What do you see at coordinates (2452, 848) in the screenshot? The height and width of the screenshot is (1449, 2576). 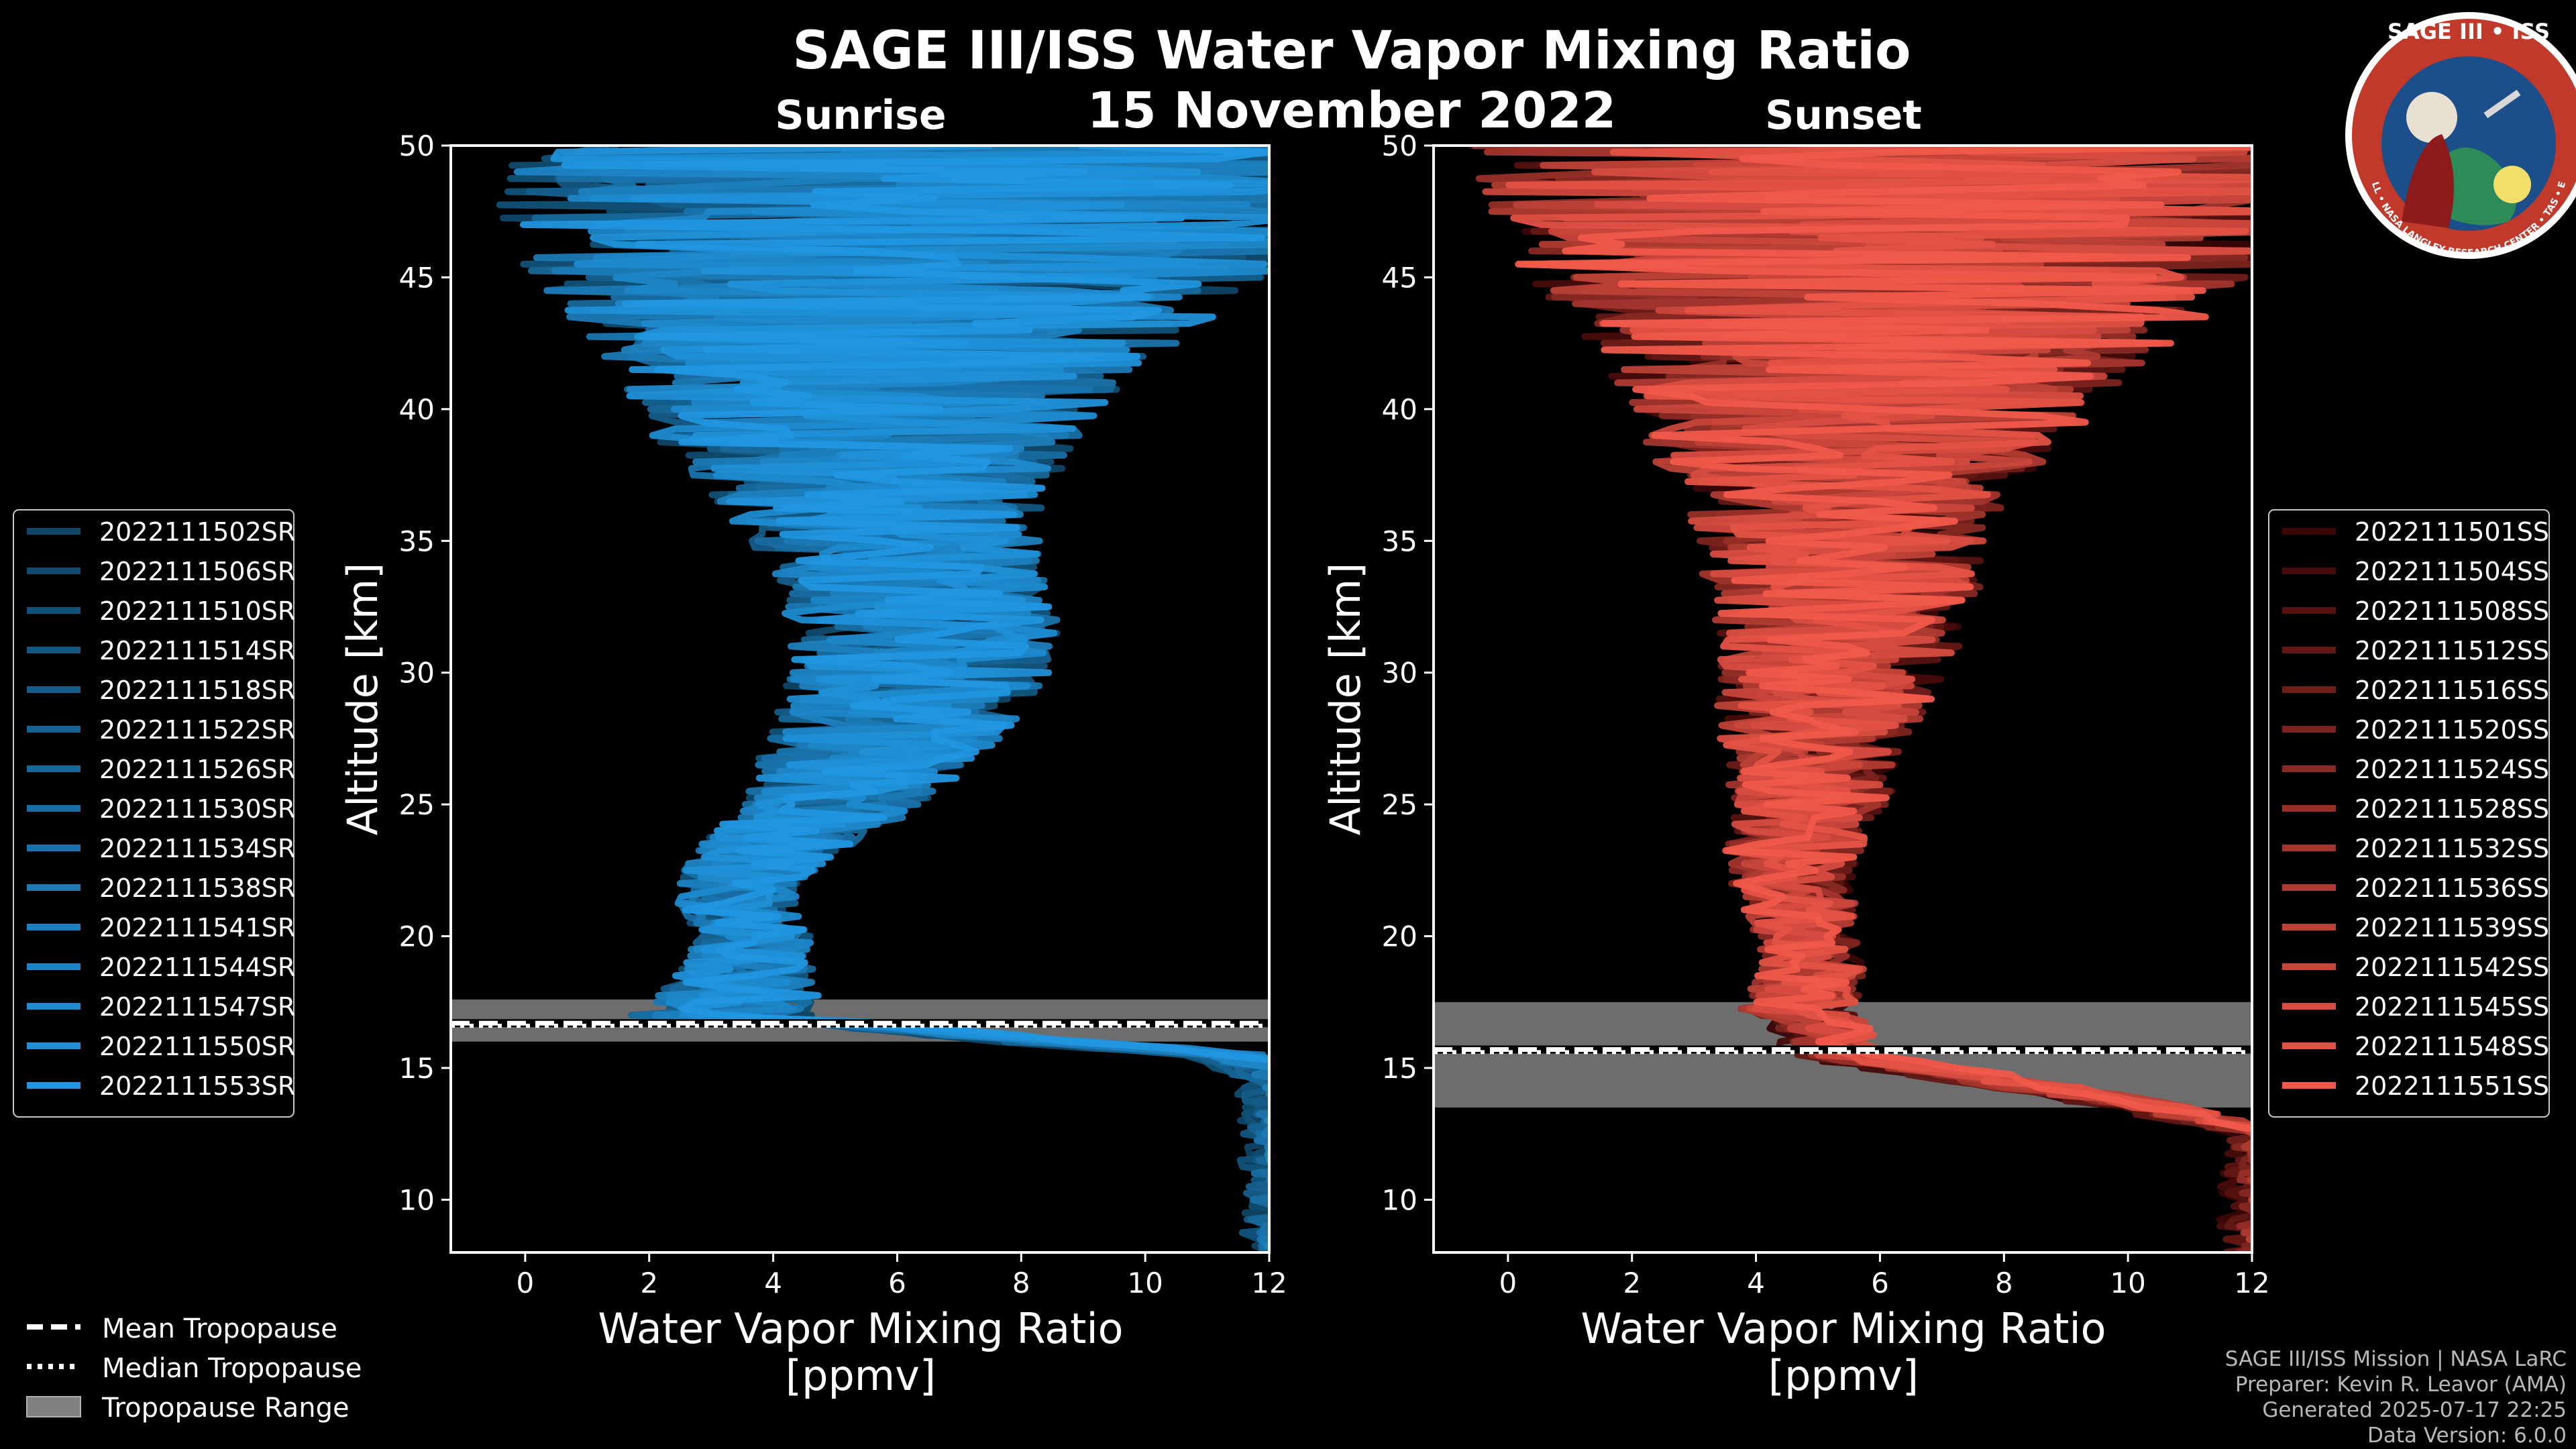 I see `legend-label: 2022111532SS` at bounding box center [2452, 848].